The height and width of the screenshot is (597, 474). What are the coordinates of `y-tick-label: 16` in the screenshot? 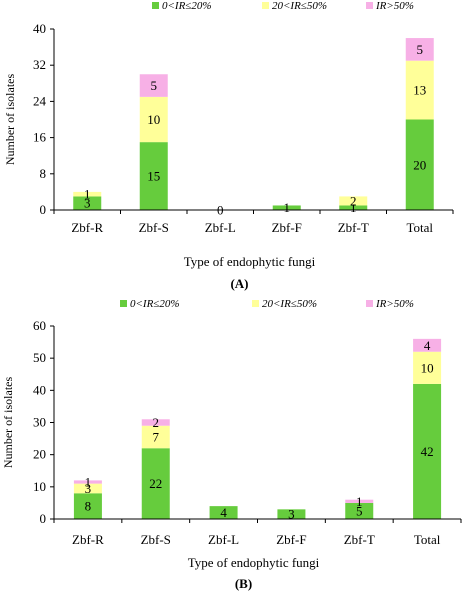 It's located at (40, 137).